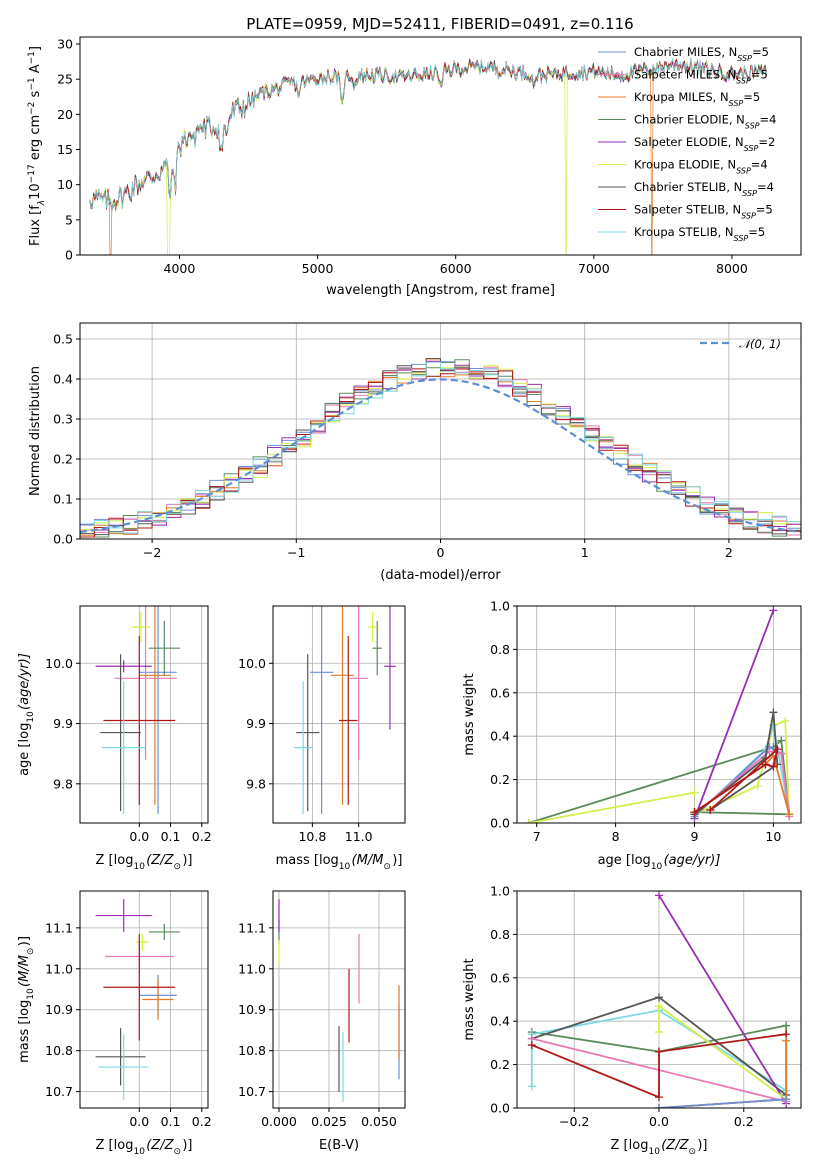  I want to click on x-axis-label: age [log10 (age/yr)], so click(659, 862).